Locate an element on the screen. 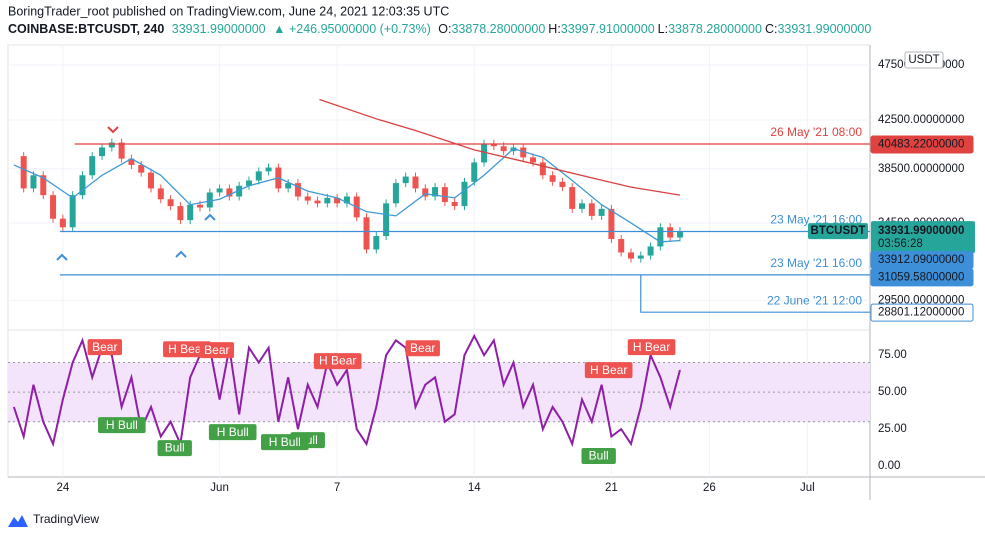 The width and height of the screenshot is (985, 538). price-label: 31059.58000000 is located at coordinates (921, 277).